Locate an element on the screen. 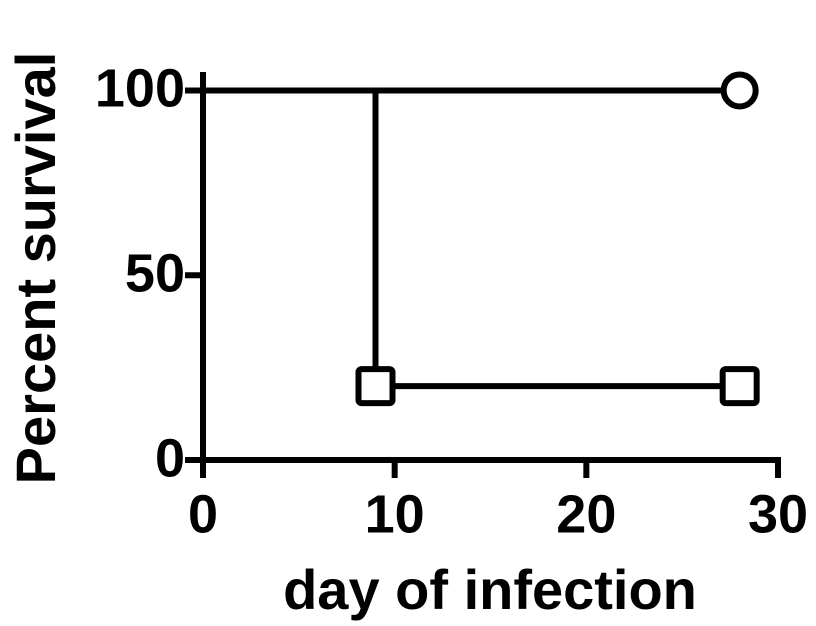 Image resolution: width=816 pixels, height=626 pixels. y-tick-label: 0 is located at coordinates (170, 458).